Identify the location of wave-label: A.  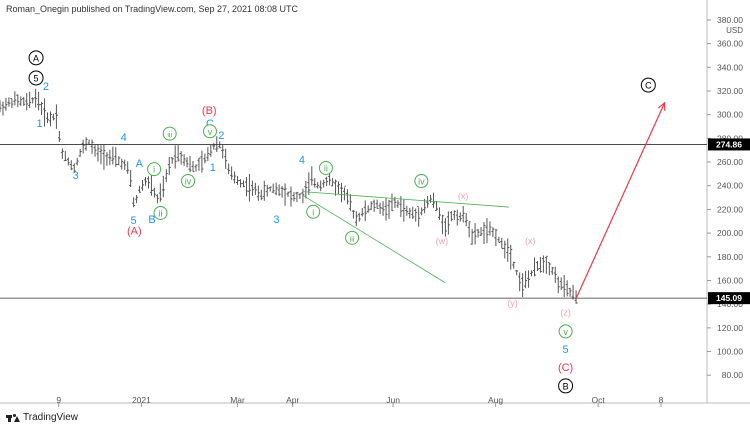
(140, 164).